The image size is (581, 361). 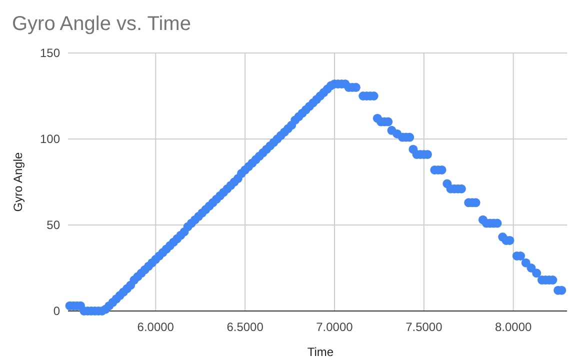 I want to click on chart-title: Gyro Angle vs. Time, so click(x=101, y=24).